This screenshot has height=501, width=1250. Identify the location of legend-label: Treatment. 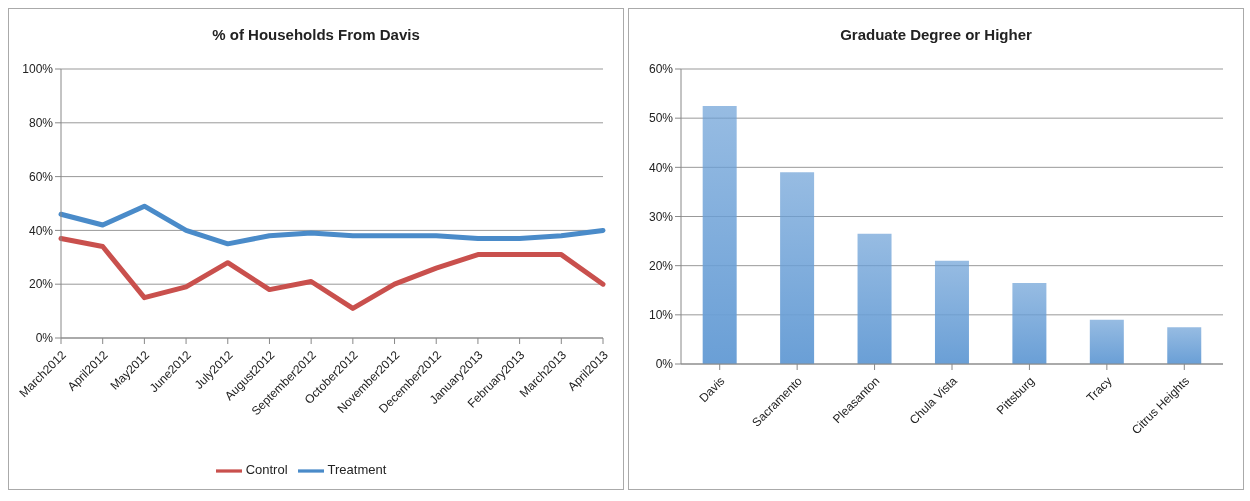
(357, 470).